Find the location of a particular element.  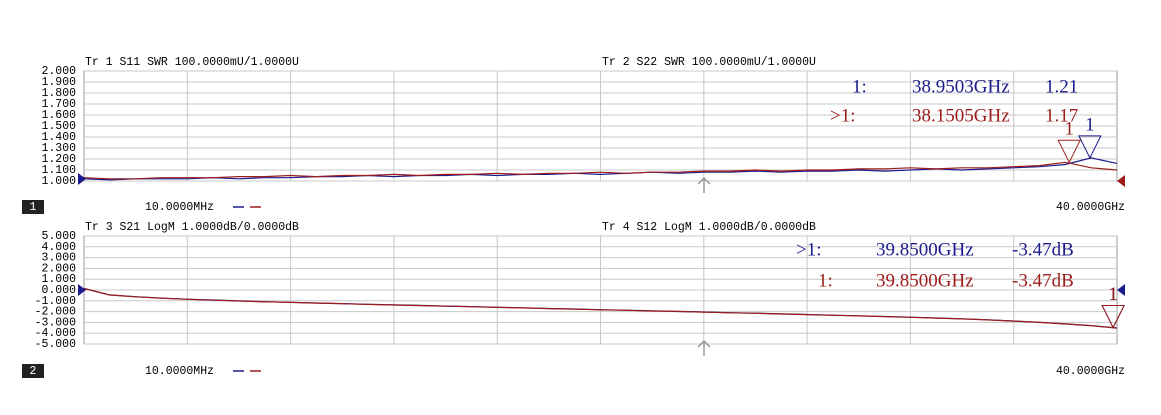

y-tick-label: 1.100 is located at coordinates (58, 170).